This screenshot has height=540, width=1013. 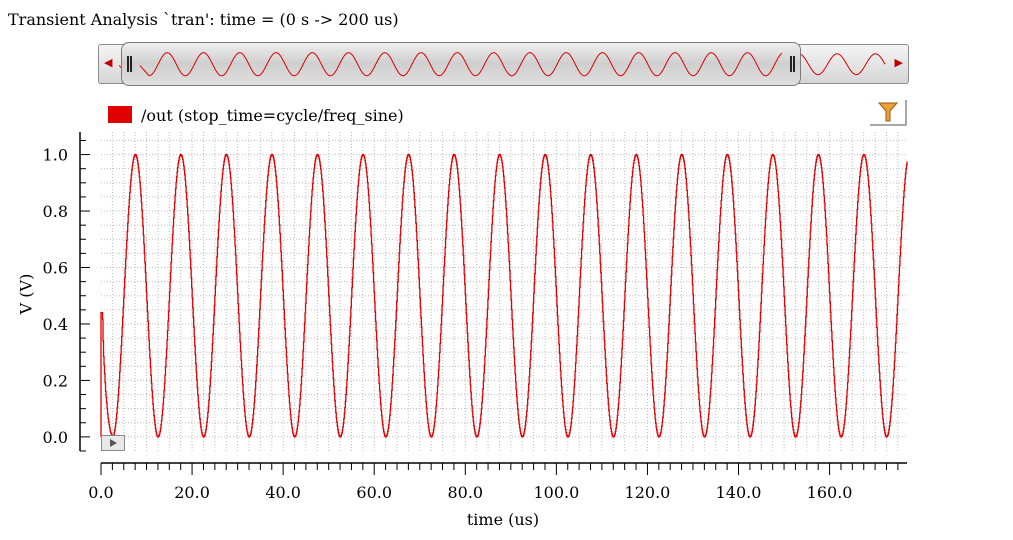 What do you see at coordinates (272, 115) in the screenshot?
I see `legend-label: /out (stop_time=cycle/freq_sine)` at bounding box center [272, 115].